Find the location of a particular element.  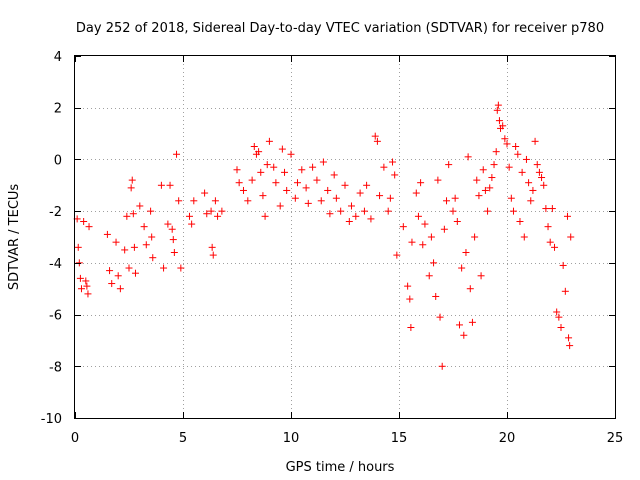

y-tick-label: -6 is located at coordinates (55, 316).